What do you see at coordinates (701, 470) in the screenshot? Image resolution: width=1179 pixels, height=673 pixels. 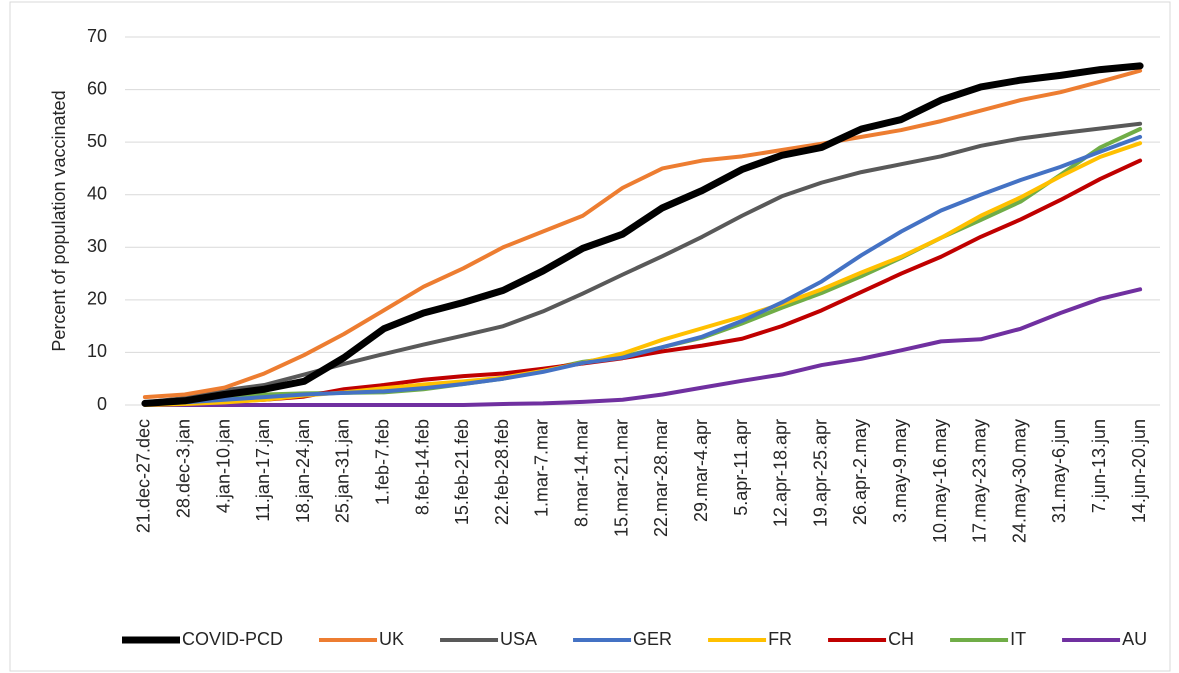 I see `x-tick-label: 29.mar-4.apr` at bounding box center [701, 470].